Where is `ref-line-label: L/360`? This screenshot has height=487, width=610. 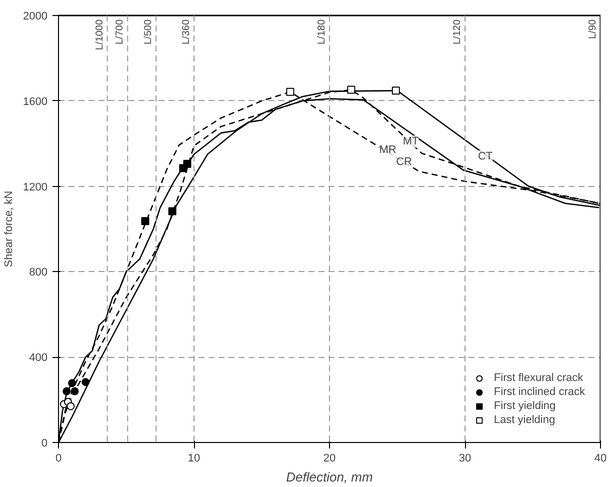 ref-line-label: L/360 is located at coordinates (186, 32).